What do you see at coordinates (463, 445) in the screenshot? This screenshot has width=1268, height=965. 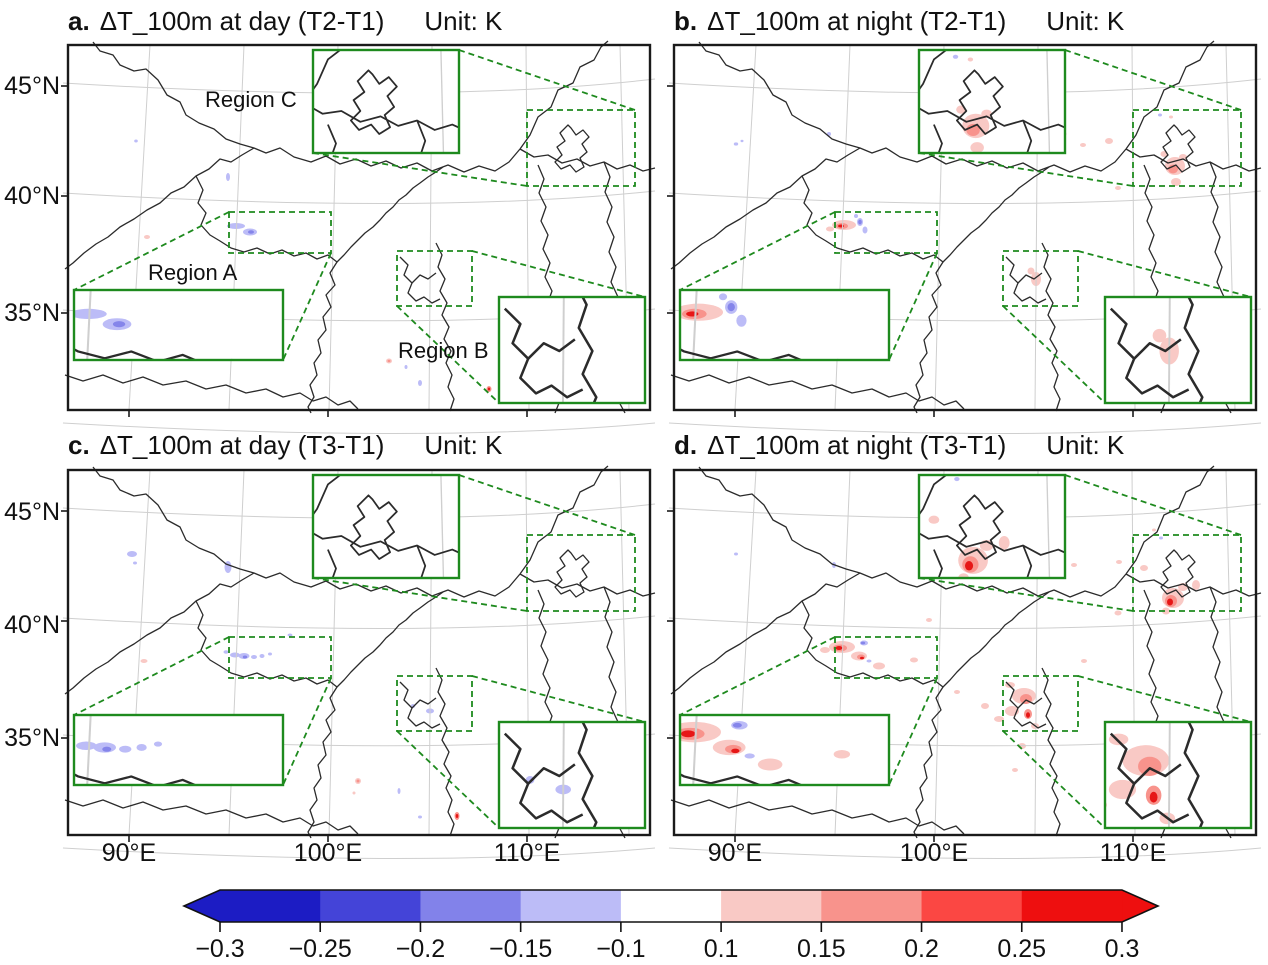 I see `panel-c-unit: Unit: K` at bounding box center [463, 445].